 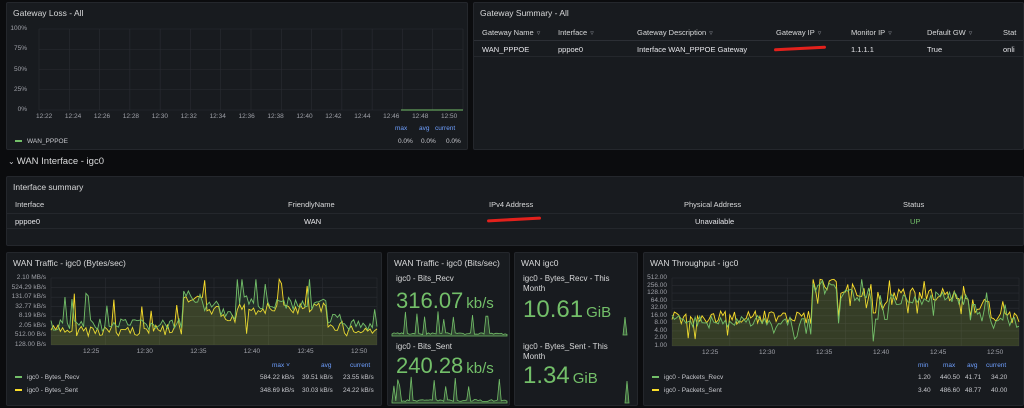 I want to click on panel-title: WAN Throughput - igc0, so click(x=694, y=263).